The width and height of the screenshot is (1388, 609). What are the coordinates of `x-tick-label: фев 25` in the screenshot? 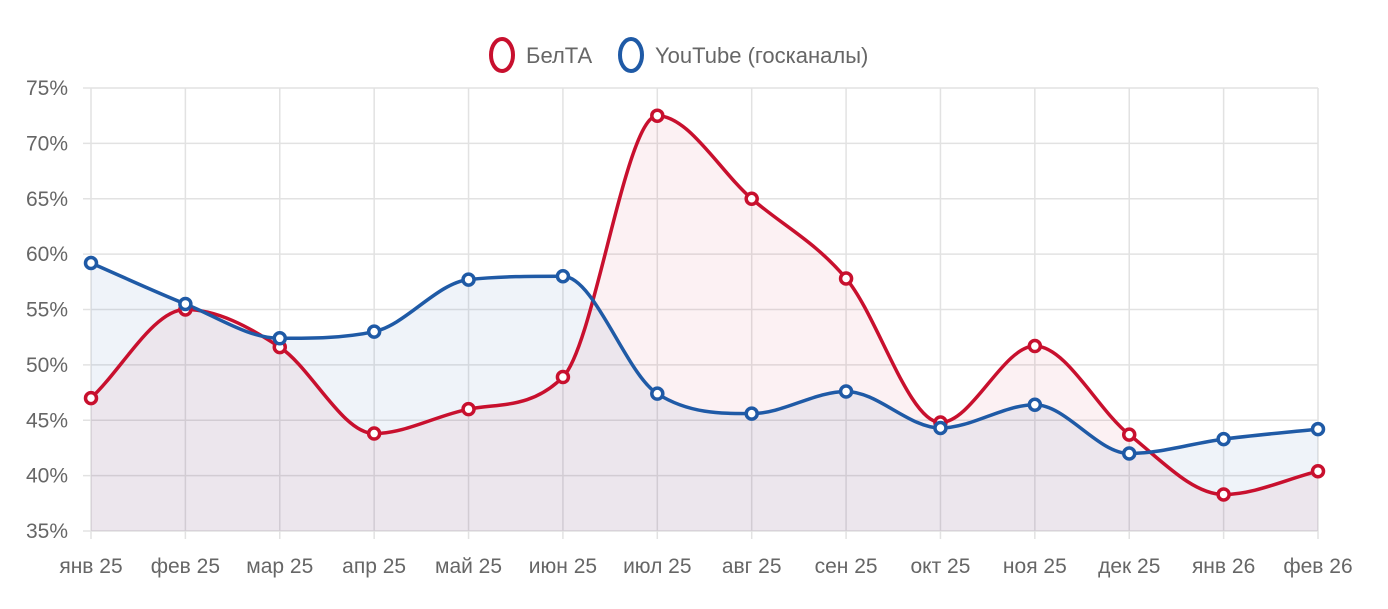 It's located at (185, 566).